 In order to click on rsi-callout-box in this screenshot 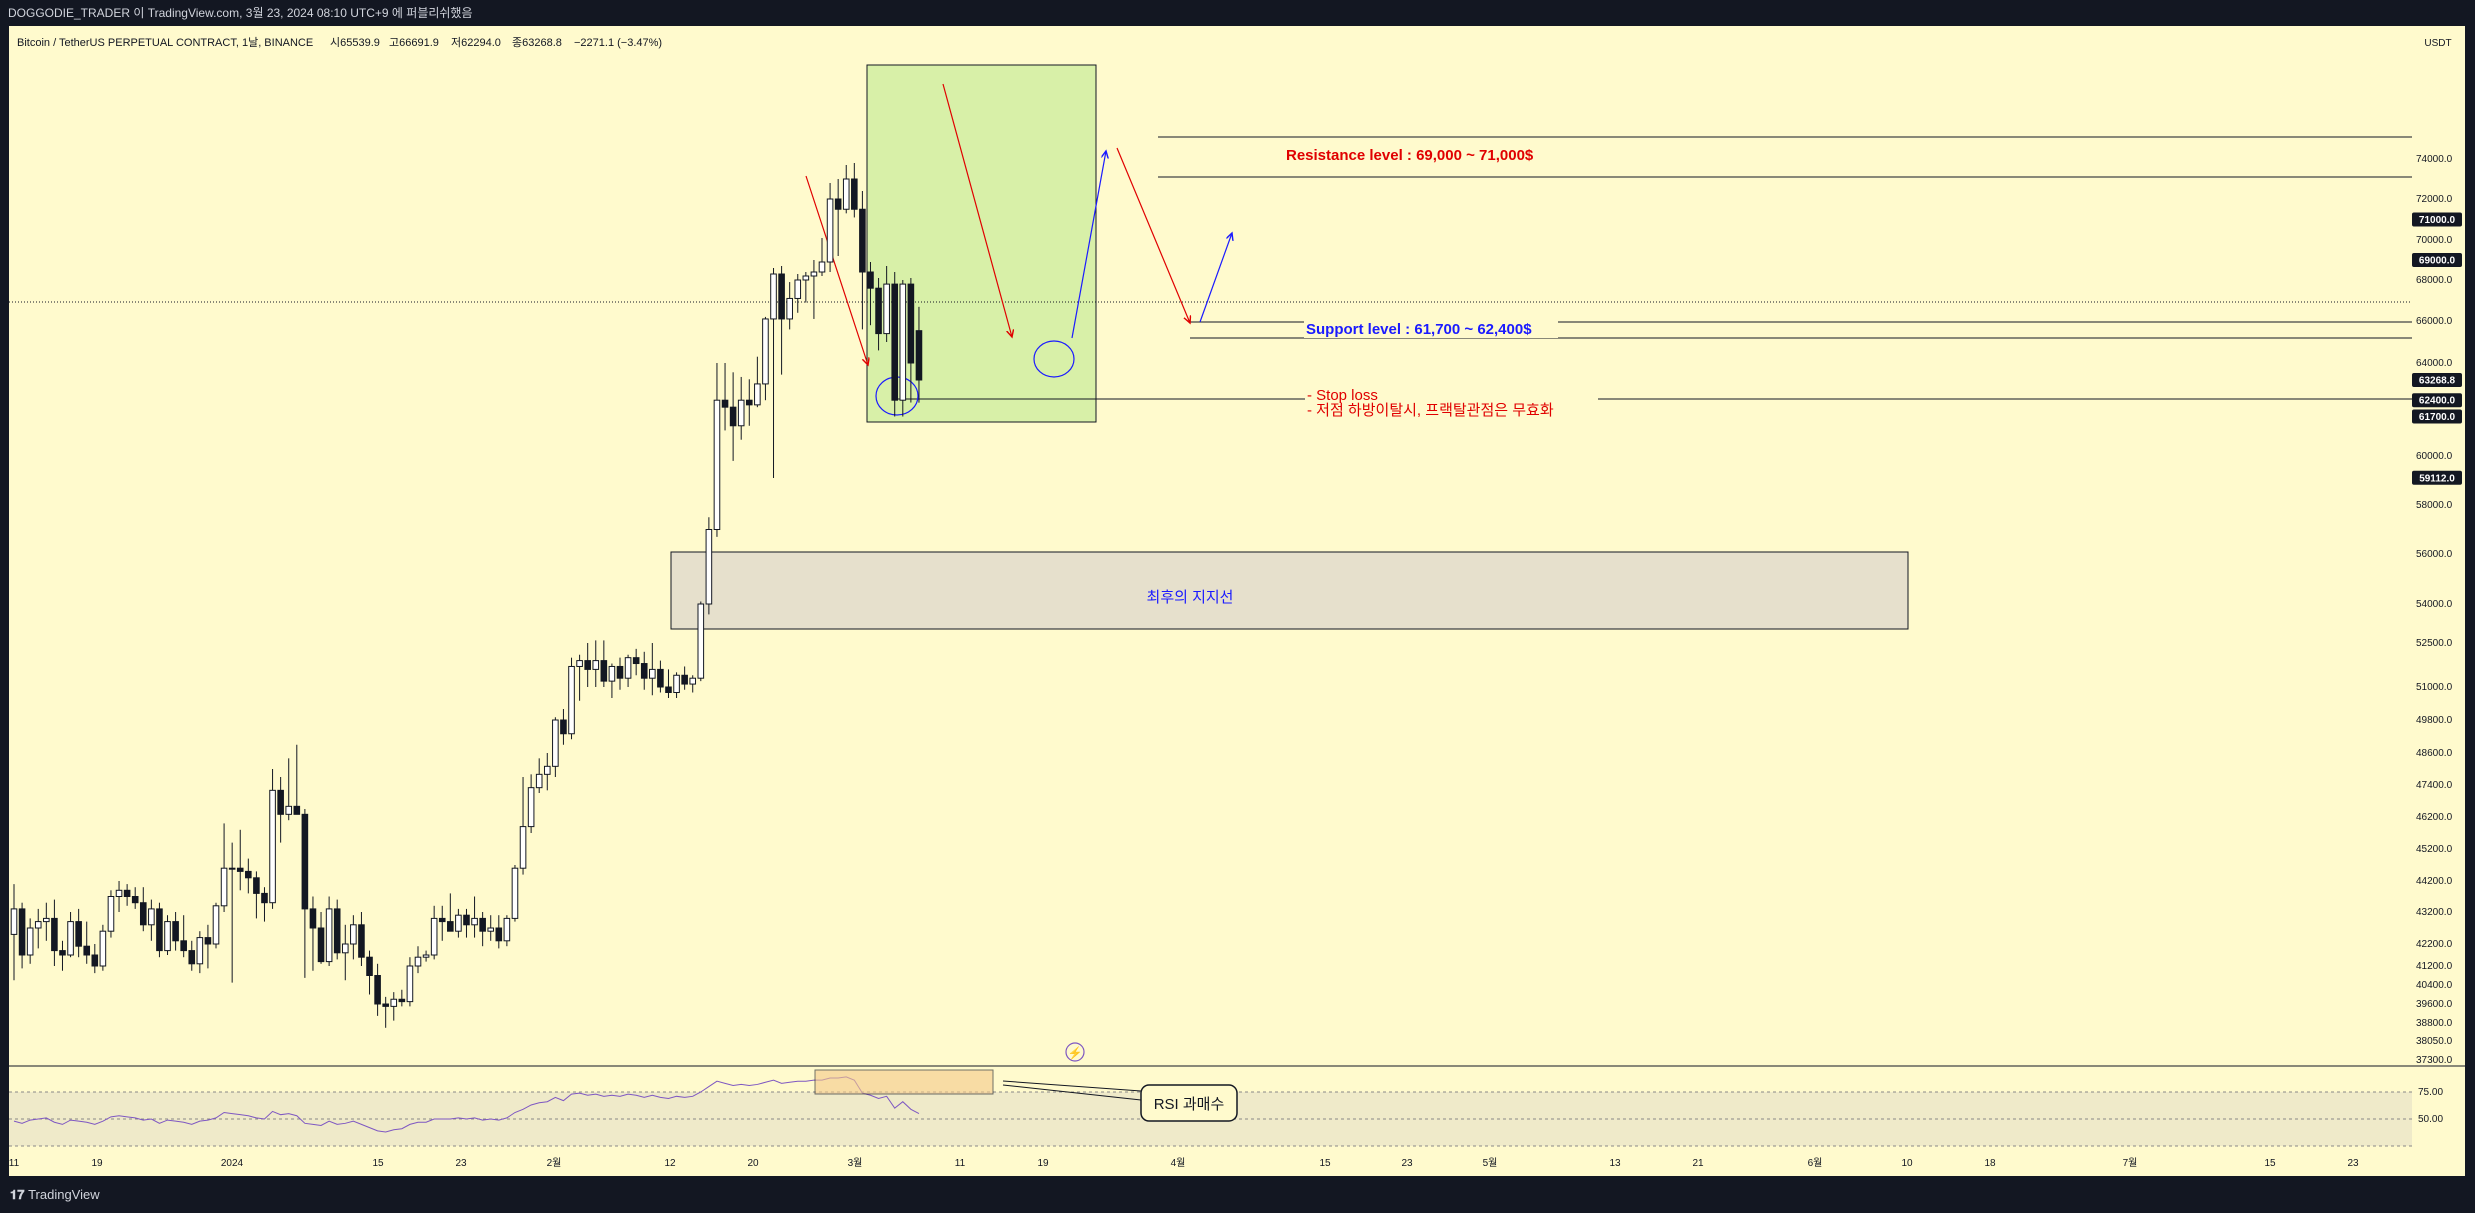, I will do `click(1189, 1103)`.